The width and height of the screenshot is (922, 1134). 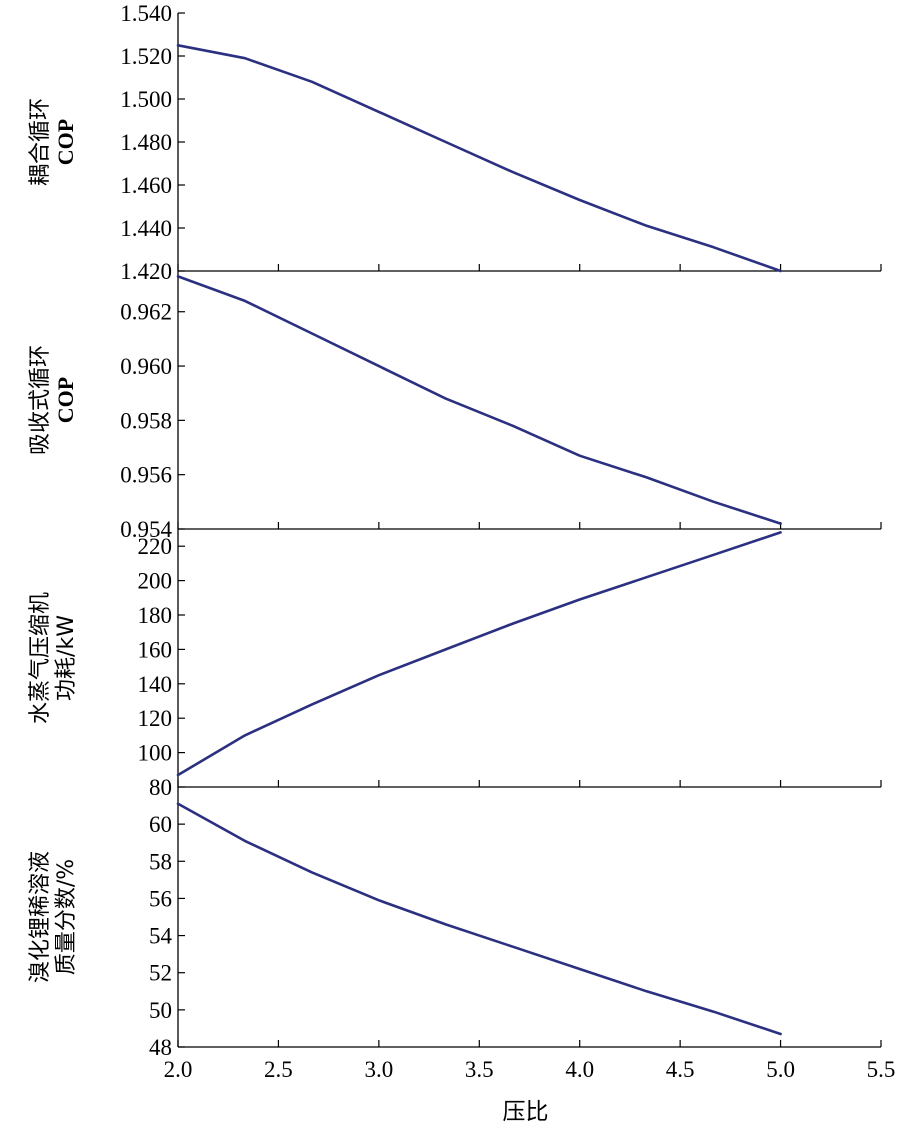 What do you see at coordinates (160, 824) in the screenshot?
I see `y-tick-label: 60` at bounding box center [160, 824].